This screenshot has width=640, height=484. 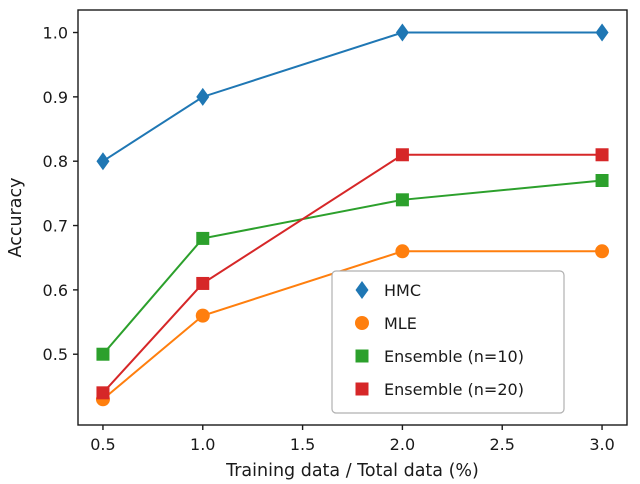 I want to click on legend-label: MLE, so click(x=400, y=323).